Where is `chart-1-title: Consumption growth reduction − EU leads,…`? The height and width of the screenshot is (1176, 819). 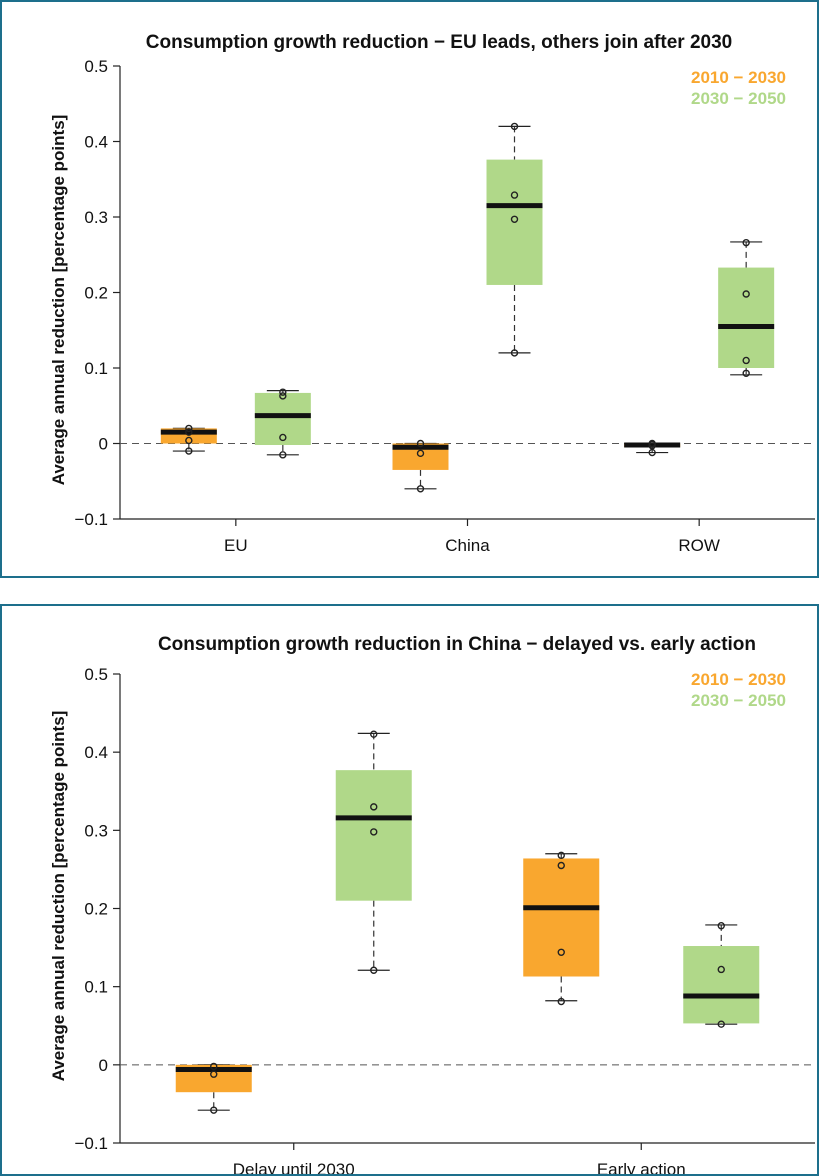
chart-1-title: Consumption growth reduction − EU leads,… is located at coordinates (439, 42).